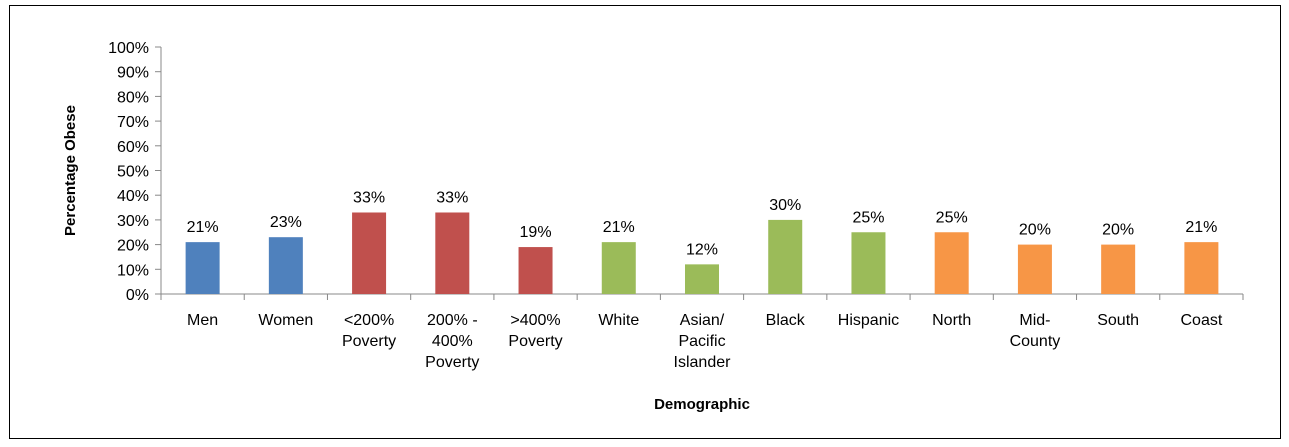 The image size is (1289, 447). I want to click on x-axis, so click(702, 296).